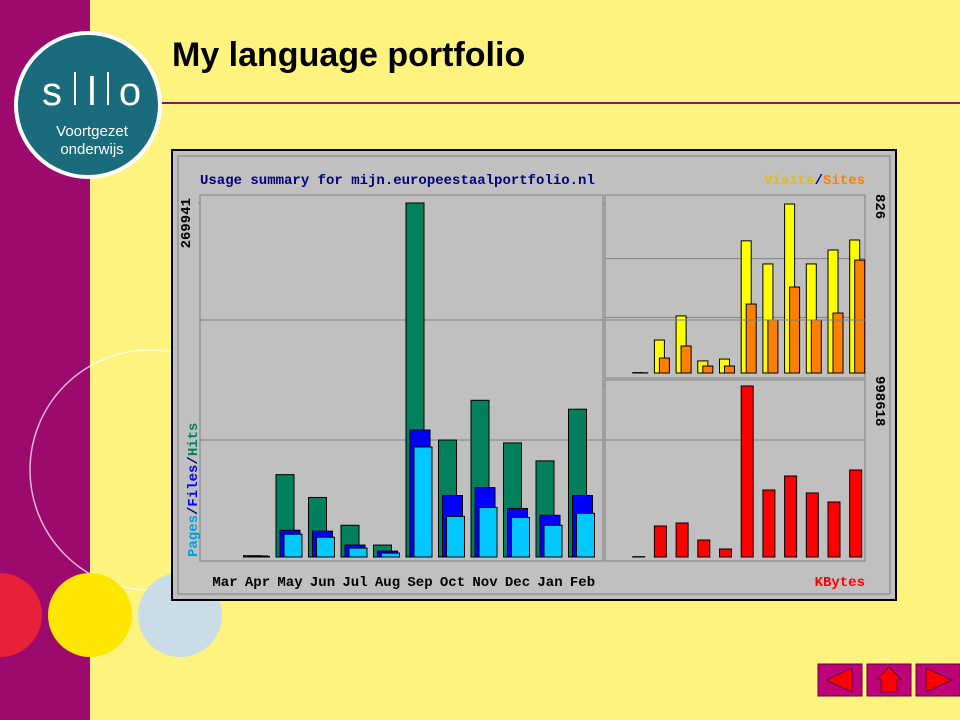 Image resolution: width=960 pixels, height=720 pixels. What do you see at coordinates (187, 223) in the screenshot?
I see `y-tick-label: 269941` at bounding box center [187, 223].